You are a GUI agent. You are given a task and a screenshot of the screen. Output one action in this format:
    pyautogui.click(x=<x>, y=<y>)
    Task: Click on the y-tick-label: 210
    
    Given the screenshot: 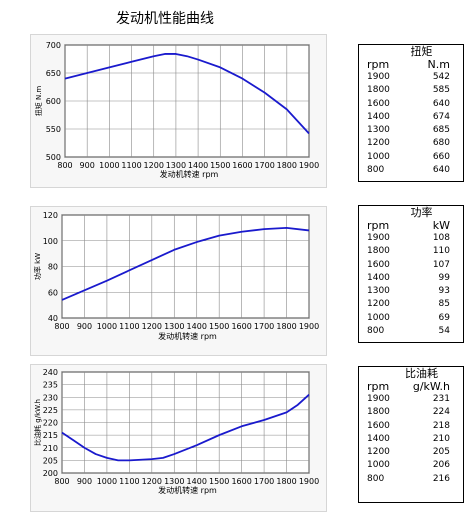 What is the action you would take?
    pyautogui.click(x=50, y=448)
    